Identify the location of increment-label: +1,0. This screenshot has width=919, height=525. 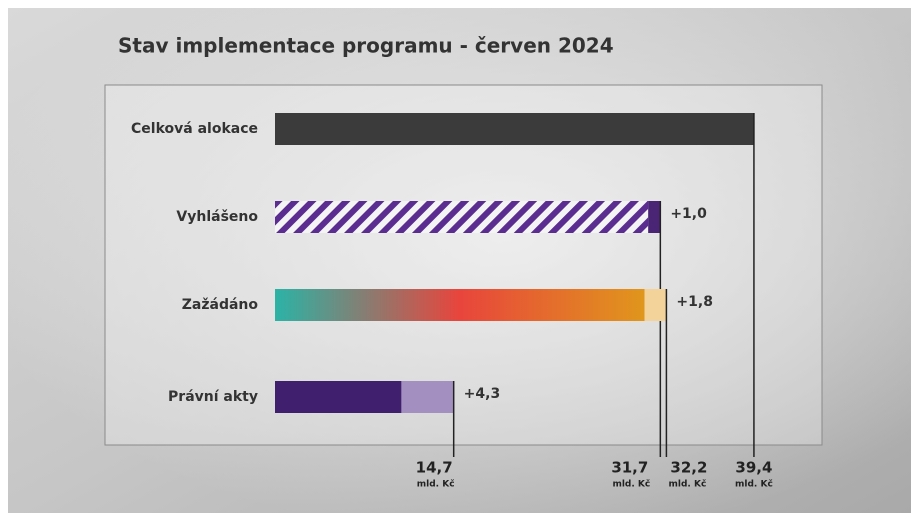
(688, 214).